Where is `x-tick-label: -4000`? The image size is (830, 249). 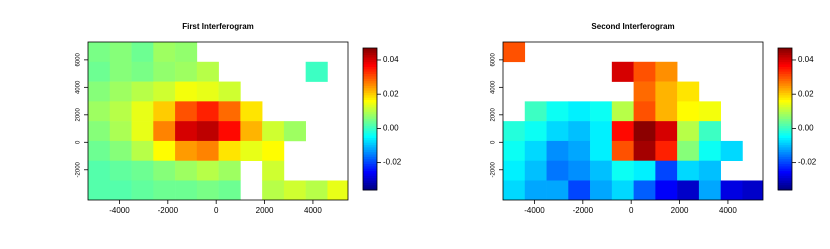 x-tick-label: -4000 is located at coordinates (534, 210).